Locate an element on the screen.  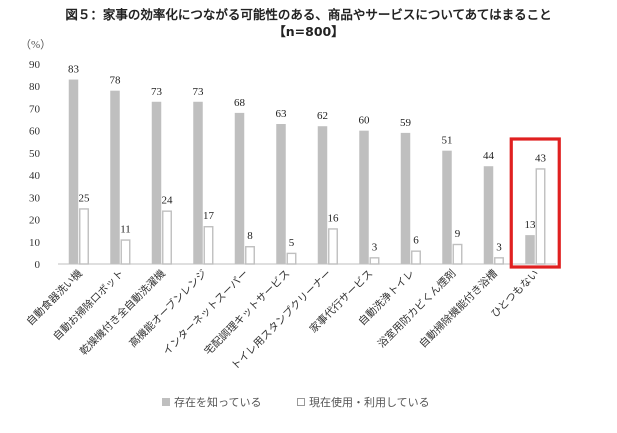
category-label: 自動お掃除ロボット is located at coordinates (88, 305).